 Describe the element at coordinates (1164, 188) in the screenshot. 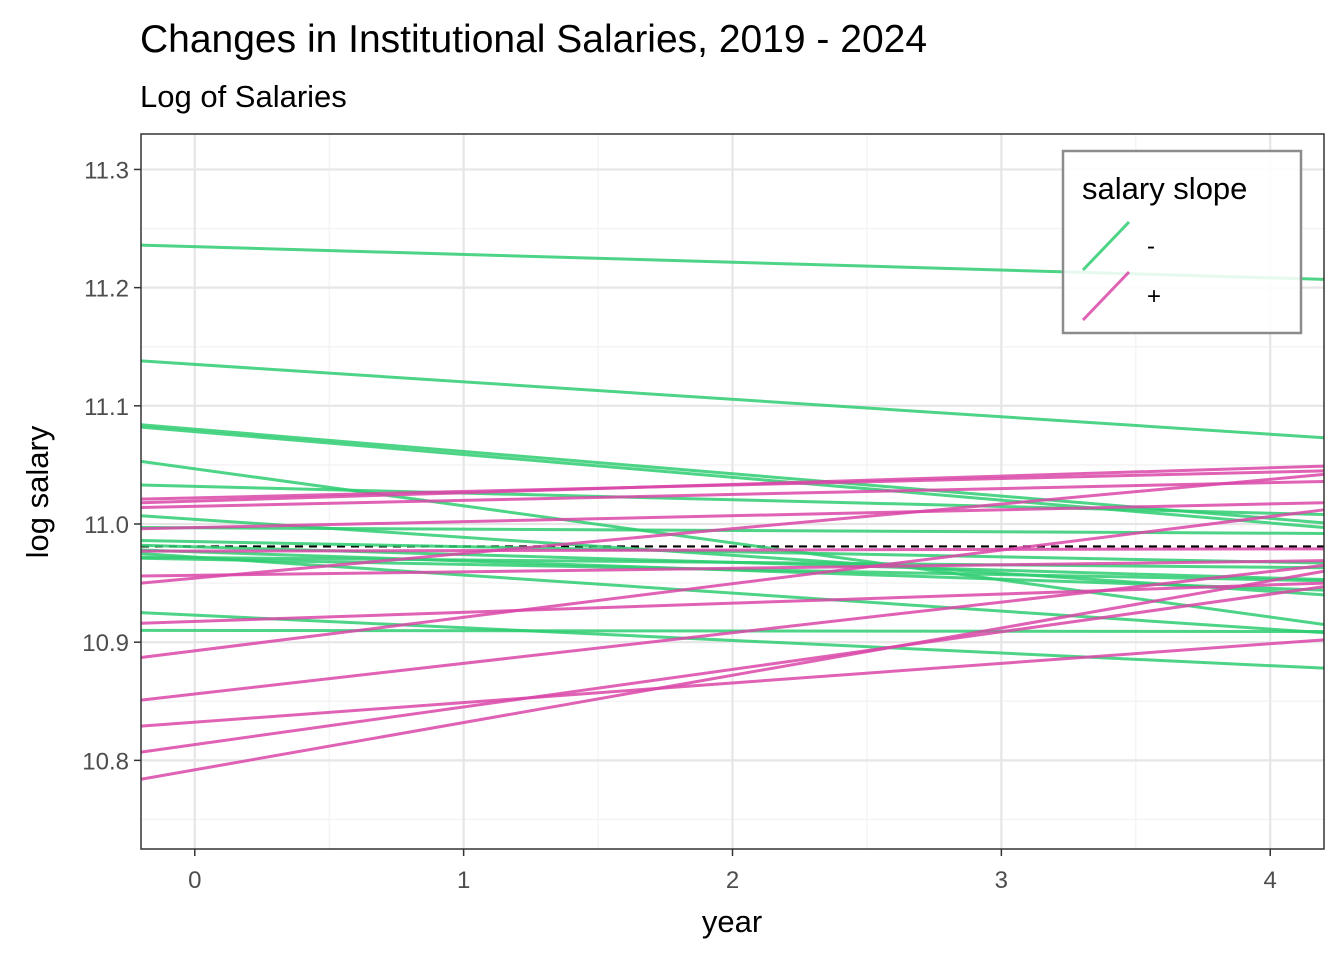

I see `legend-title: salary slope` at that location.